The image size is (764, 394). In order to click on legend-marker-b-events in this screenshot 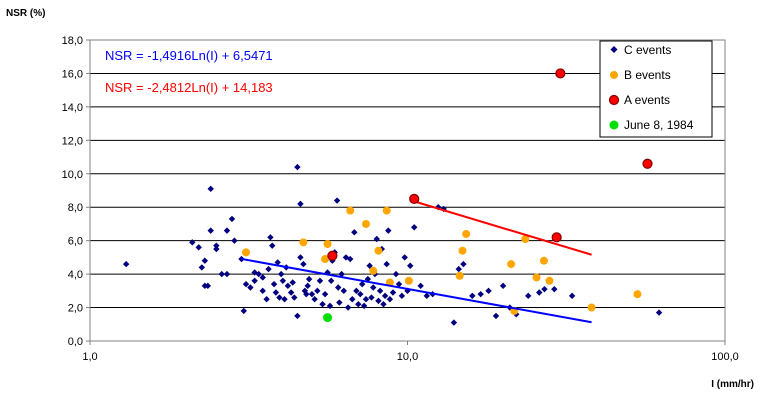, I will do `click(614, 75)`.